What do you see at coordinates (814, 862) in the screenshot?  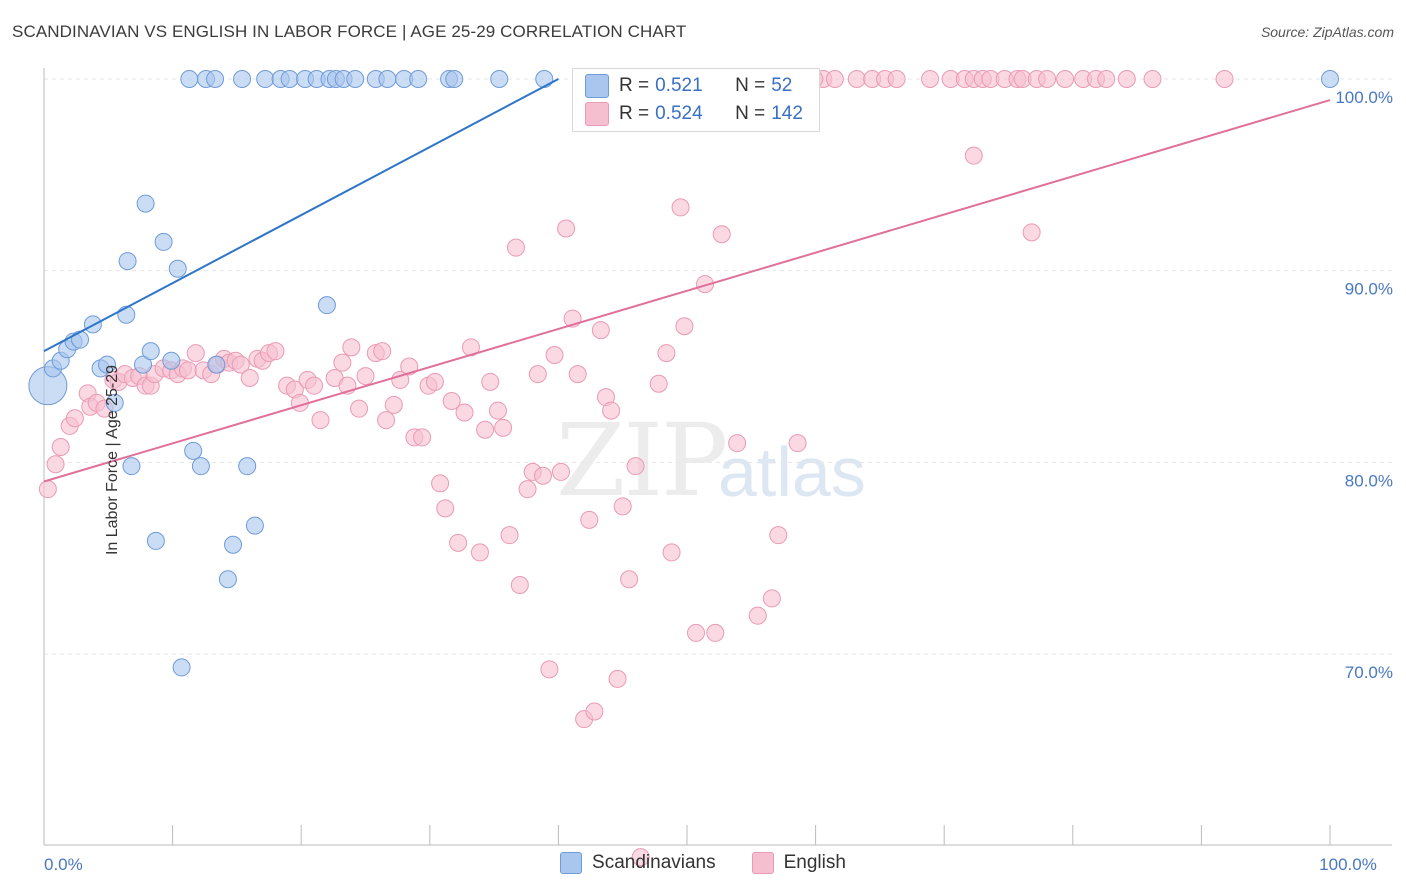 I see `legend-label-english: English` at bounding box center [814, 862].